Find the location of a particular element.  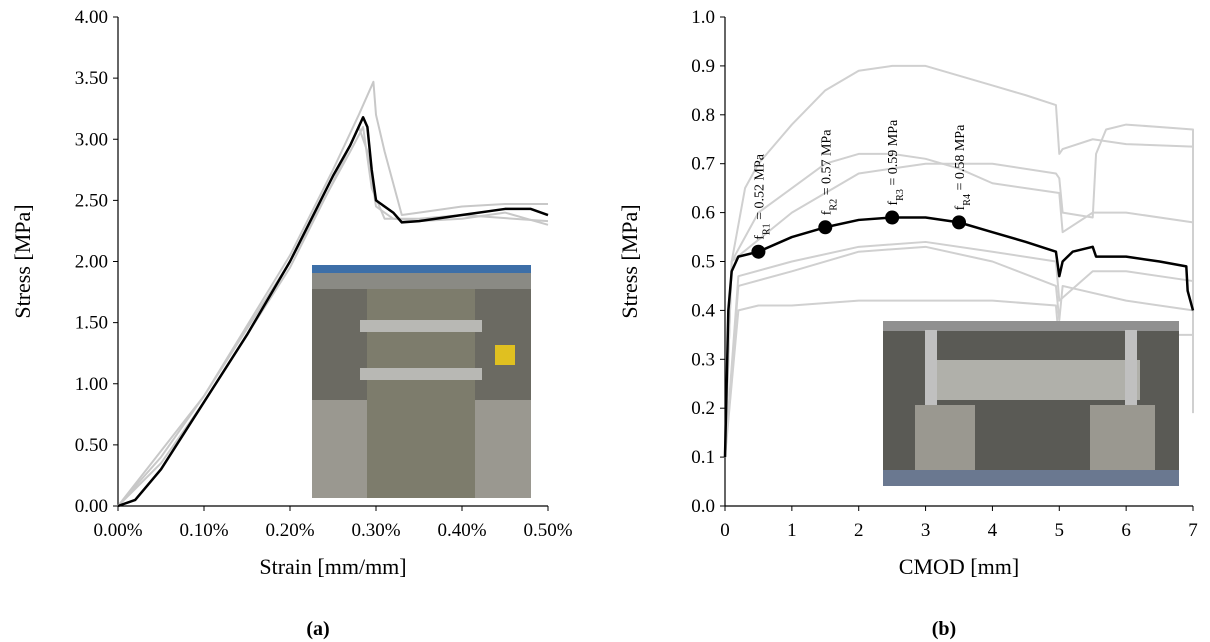

y-tick-label: 0.5 is located at coordinates (703, 262).